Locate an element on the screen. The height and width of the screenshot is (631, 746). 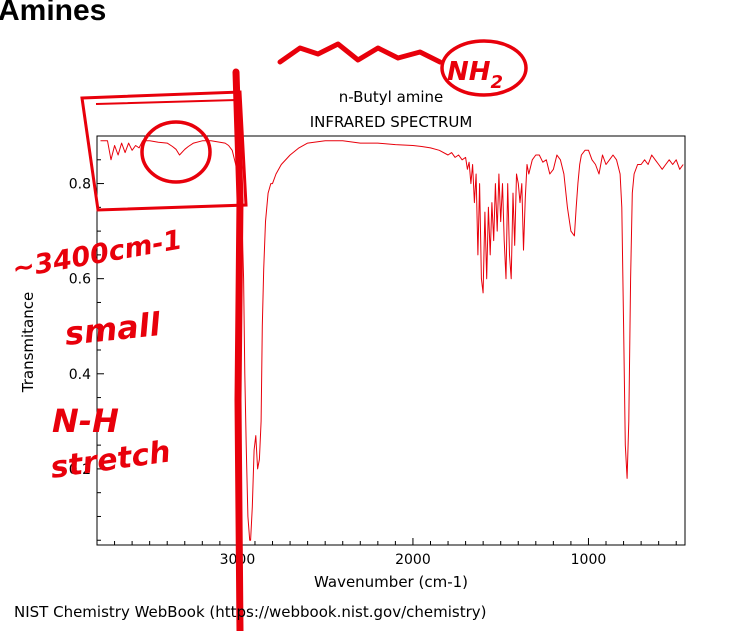
nh2-formula-note: NH2 is located at coordinates (475, 75).